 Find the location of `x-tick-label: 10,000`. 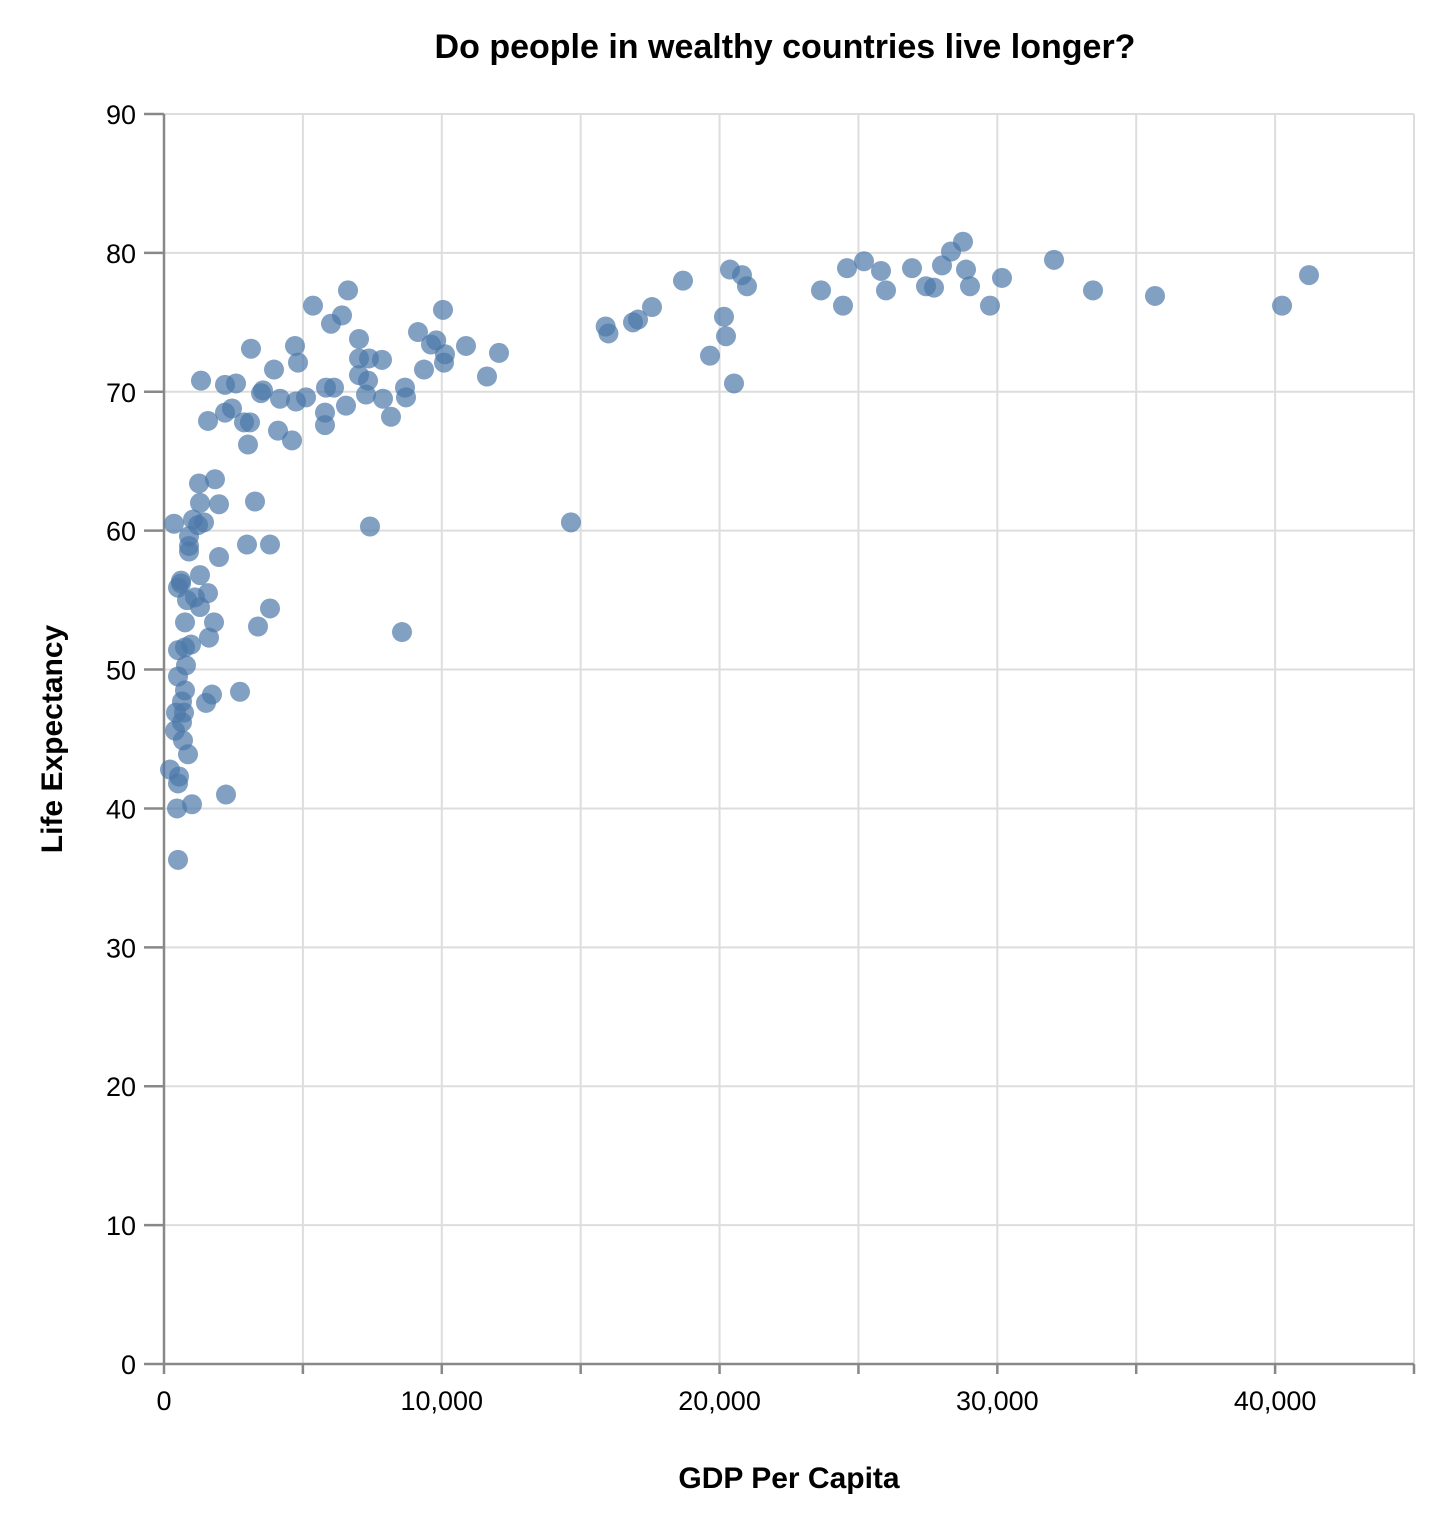

x-tick-label: 10,000 is located at coordinates (441, 1401).